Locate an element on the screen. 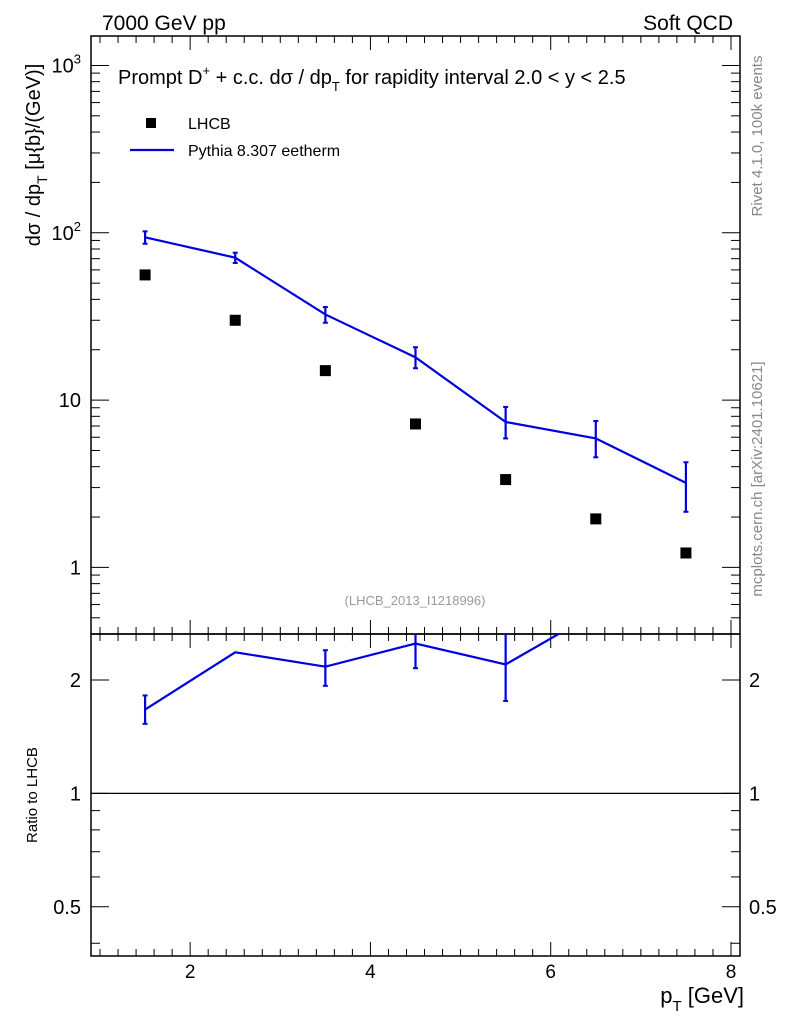 Image resolution: width=786 pixels, height=1024 pixels. ratio-line is located at coordinates (352, 672).